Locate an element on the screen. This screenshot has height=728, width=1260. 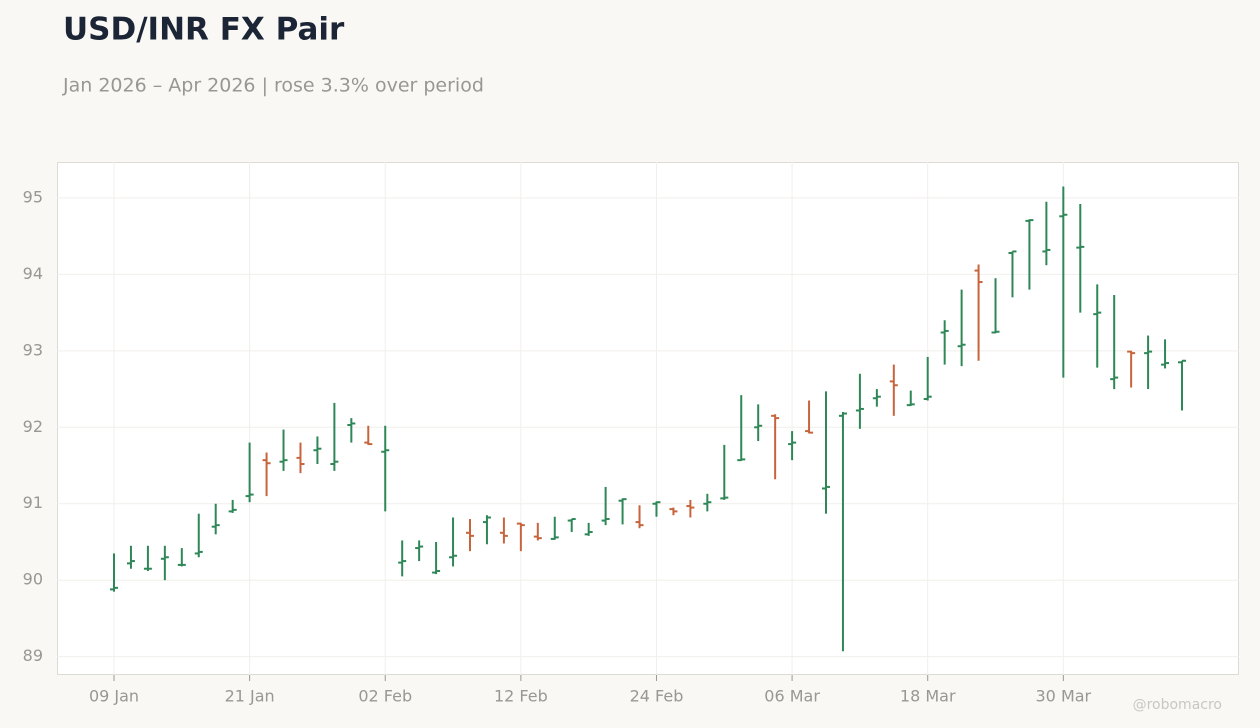
y-tick-label: 95 is located at coordinates (33, 196).